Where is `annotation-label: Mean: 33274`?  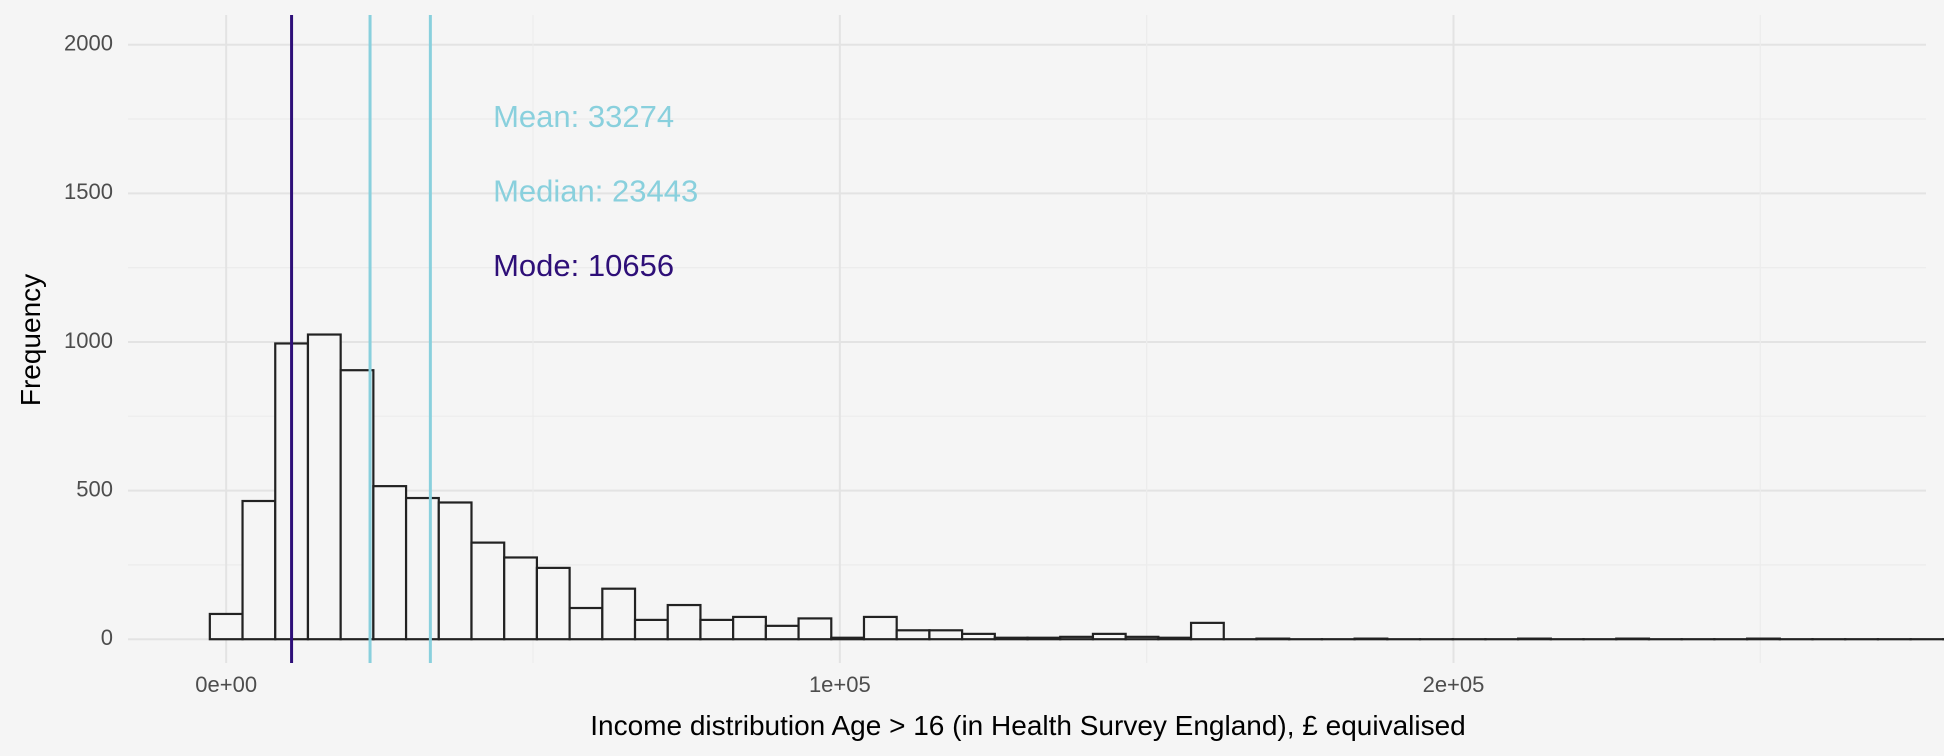 annotation-label: Mean: 33274 is located at coordinates (583, 116).